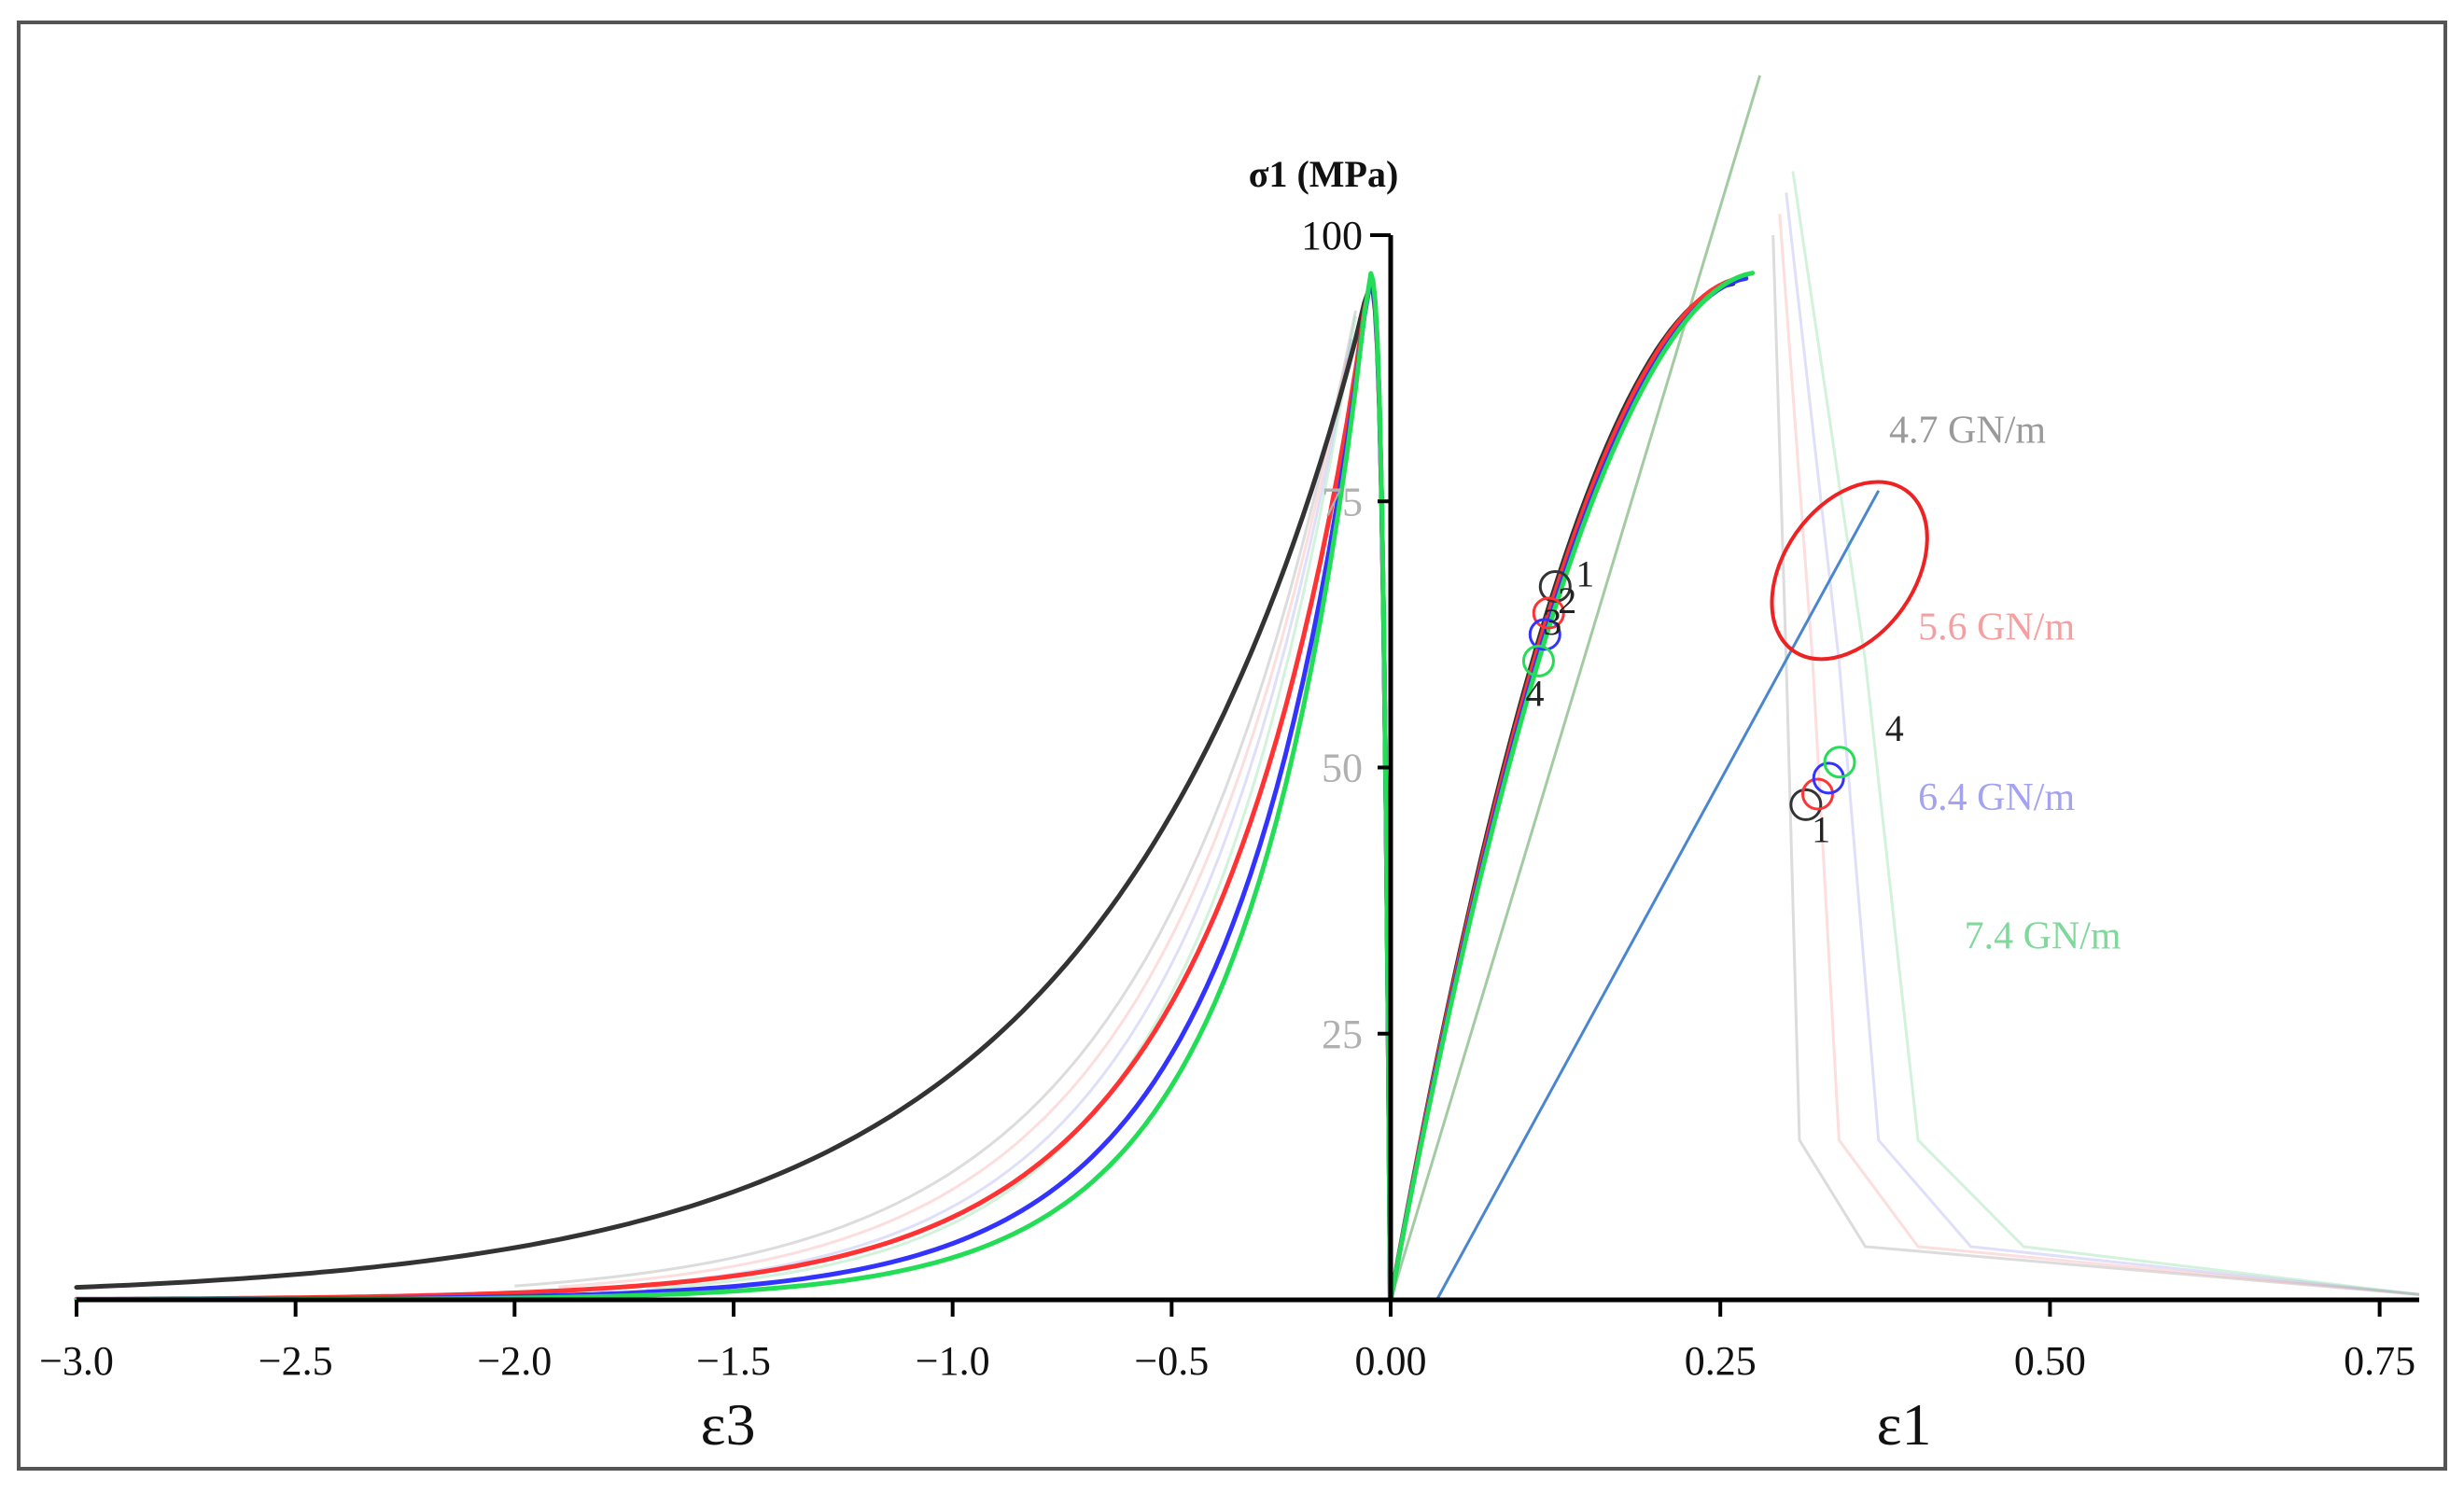 The image size is (2464, 1507). I want to click on stiffness-label-1: 4.7 GN/m, so click(1967, 430).